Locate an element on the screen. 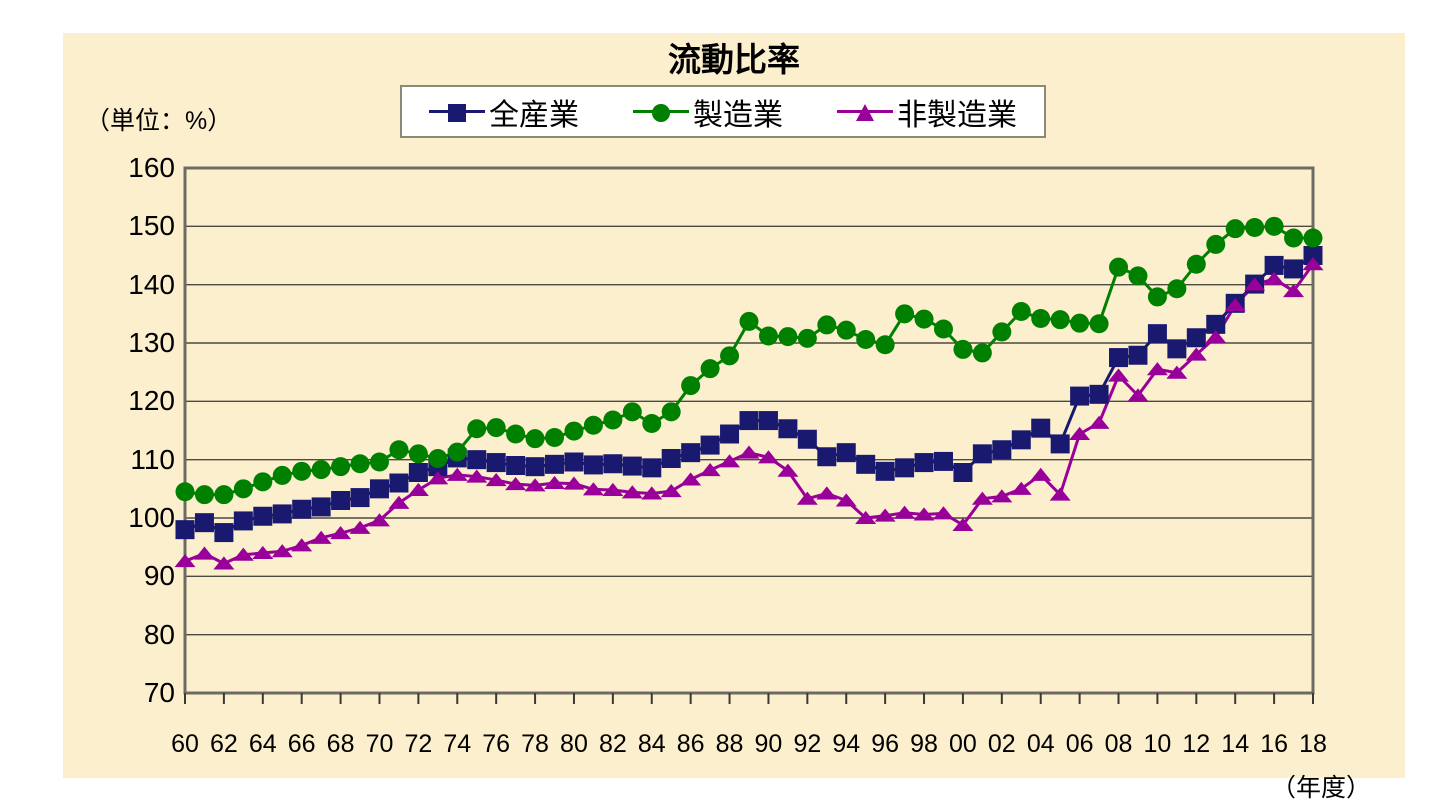 The height and width of the screenshot is (810, 1440). y-axis-labels: 70 80 90 100 110 120 130 140 150 160 is located at coordinates (130, 405).